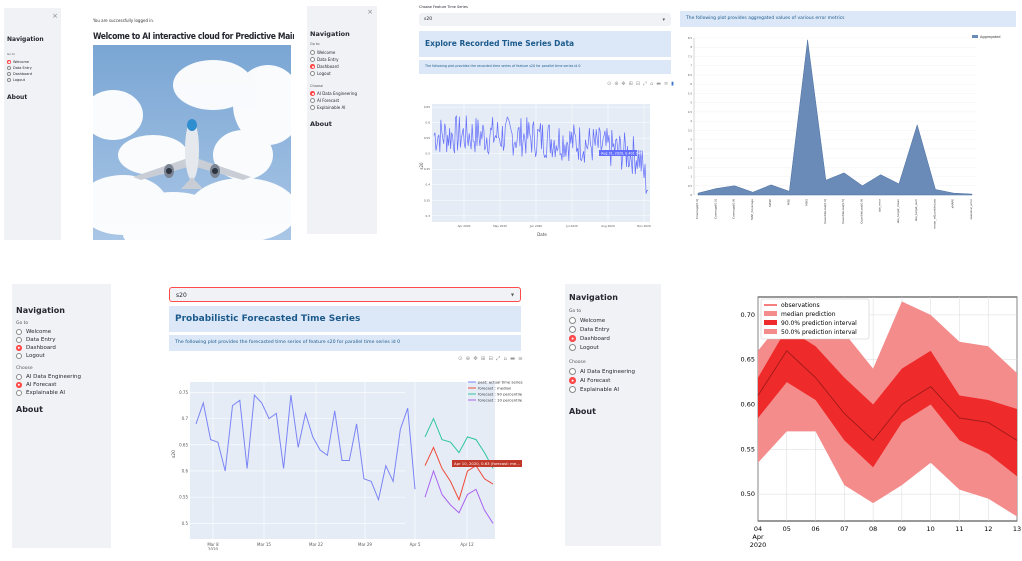 Image resolution: width=1022 pixels, height=561 pixels. What do you see at coordinates (691, 177) in the screenshot?
I see `y-tick-label: 1` at bounding box center [691, 177].